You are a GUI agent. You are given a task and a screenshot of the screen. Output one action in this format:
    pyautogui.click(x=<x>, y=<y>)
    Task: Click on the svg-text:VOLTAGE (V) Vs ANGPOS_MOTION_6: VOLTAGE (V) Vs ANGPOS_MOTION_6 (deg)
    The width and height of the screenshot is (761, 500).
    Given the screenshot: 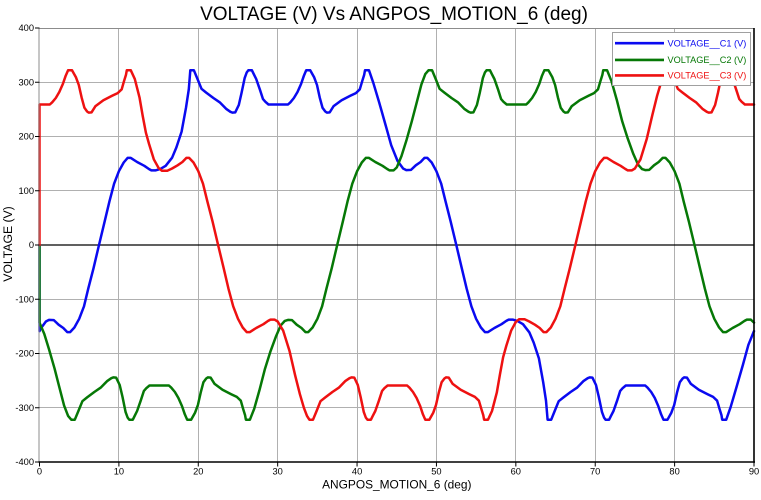 What is the action you would take?
    pyautogui.click(x=394, y=14)
    